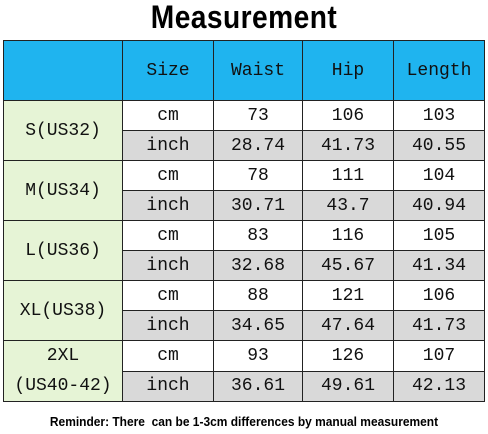 The width and height of the screenshot is (488, 434). Describe the element at coordinates (439, 145) in the screenshot. I see `value-cell: 40.55` at that location.